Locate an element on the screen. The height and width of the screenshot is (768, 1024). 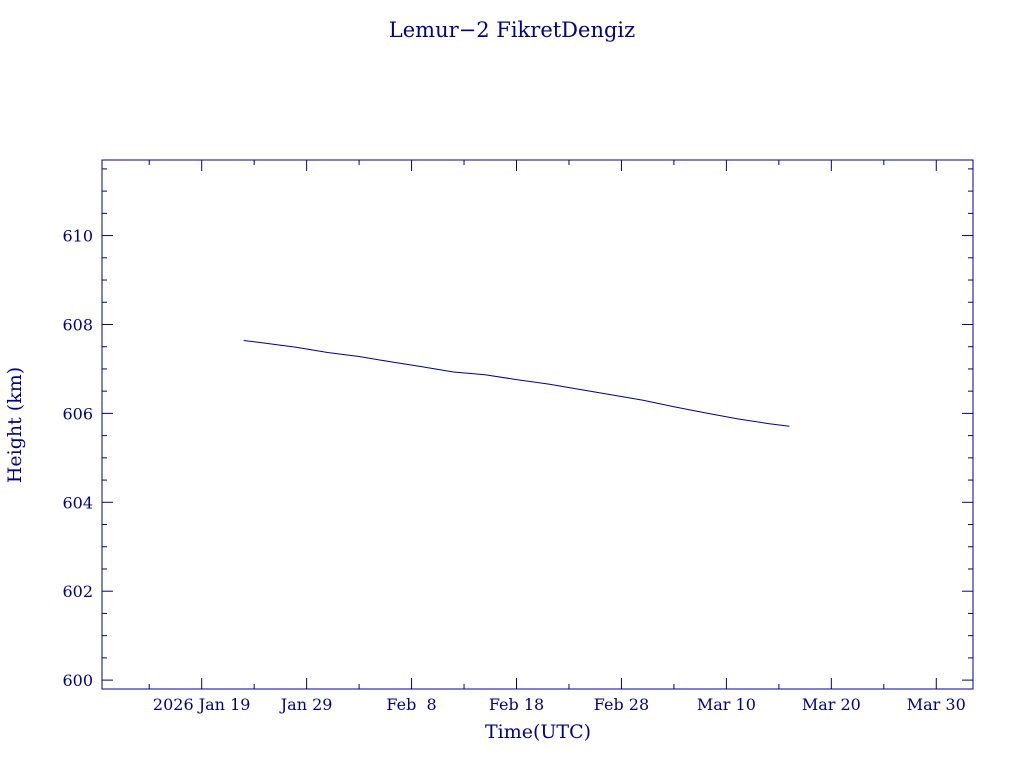
y-tick-label: 610 is located at coordinates (77, 236).